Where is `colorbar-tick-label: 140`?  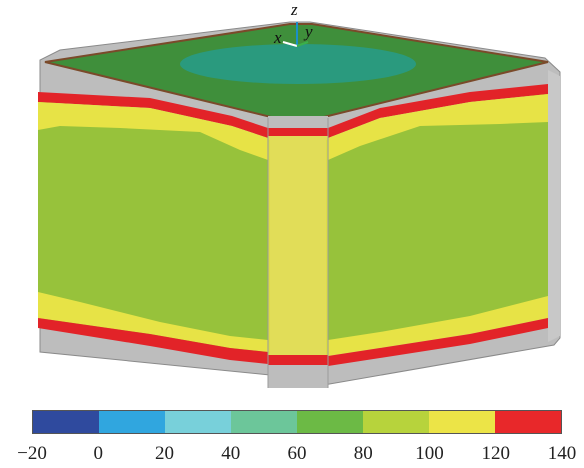 colorbar-tick-label: 140 is located at coordinates (562, 453).